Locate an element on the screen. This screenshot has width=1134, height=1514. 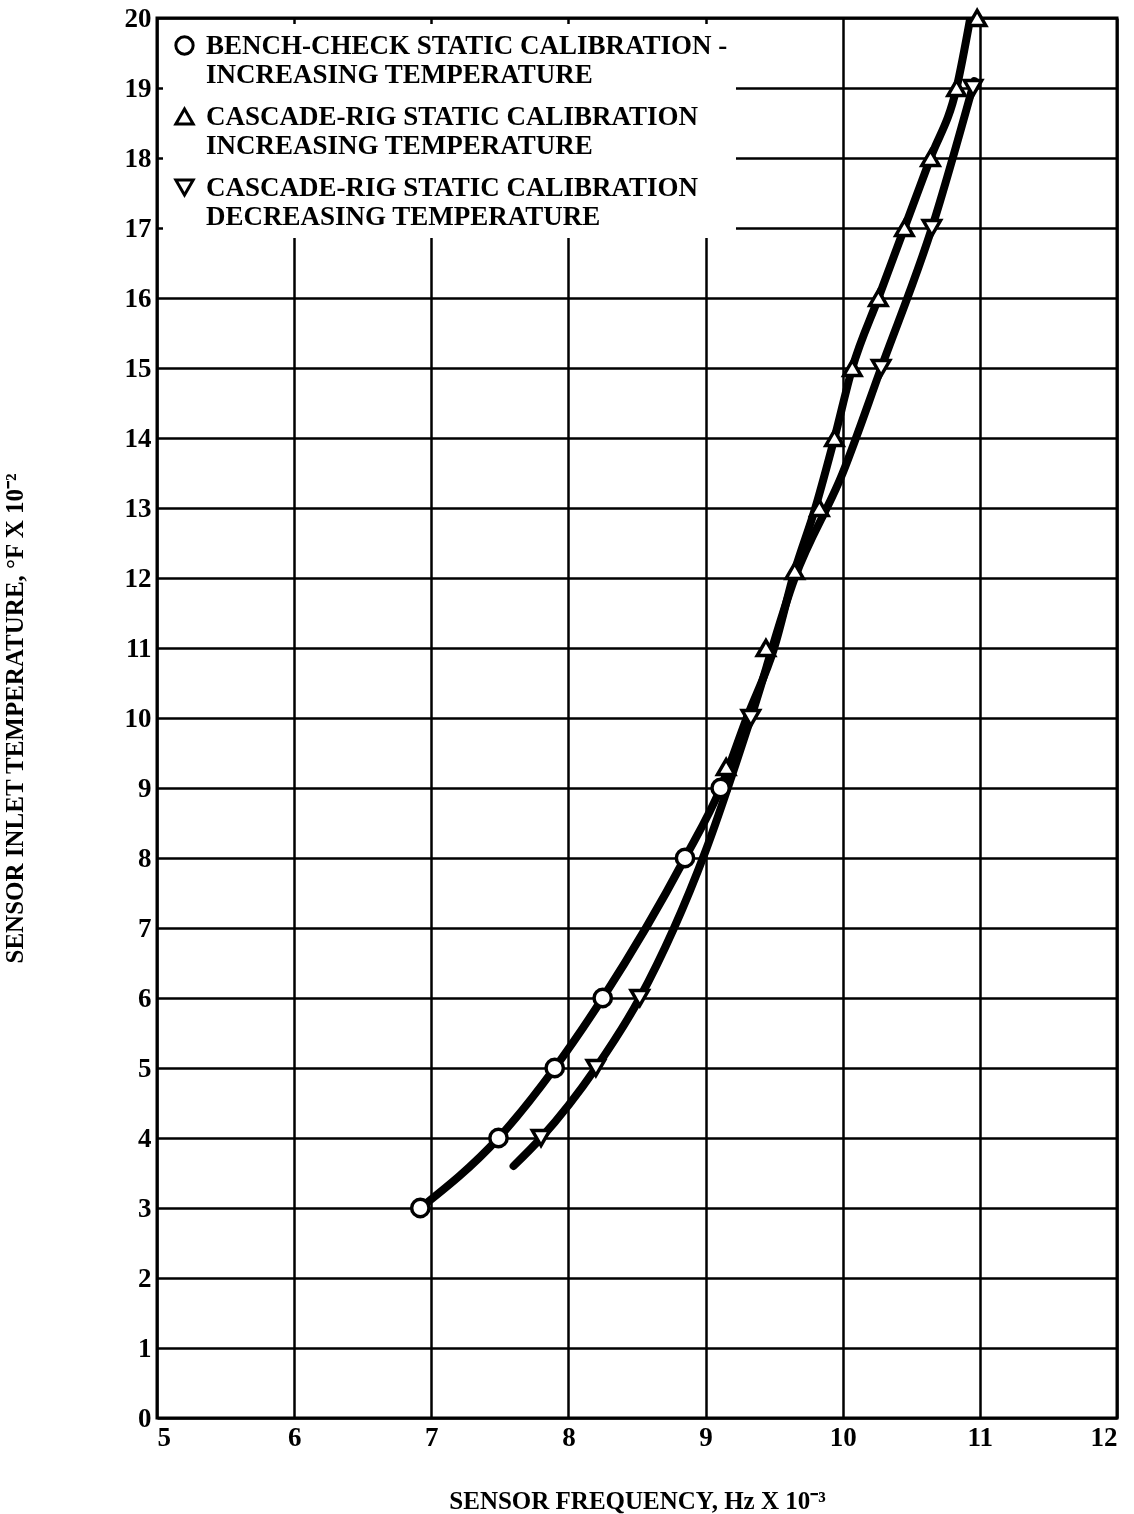
y-tick-label: 13 is located at coordinates (138, 507).